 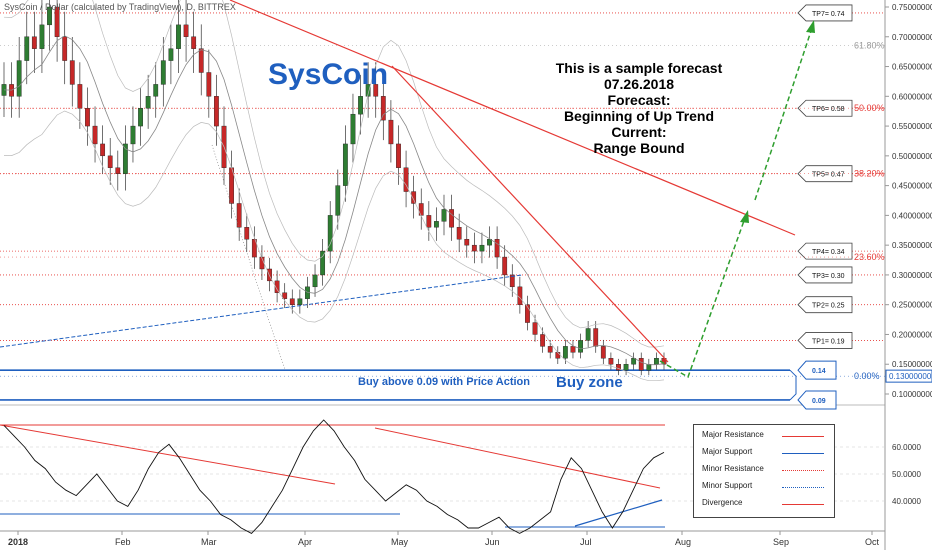 I want to click on forecast-line: This is a sample forecast, so click(x=639, y=68).